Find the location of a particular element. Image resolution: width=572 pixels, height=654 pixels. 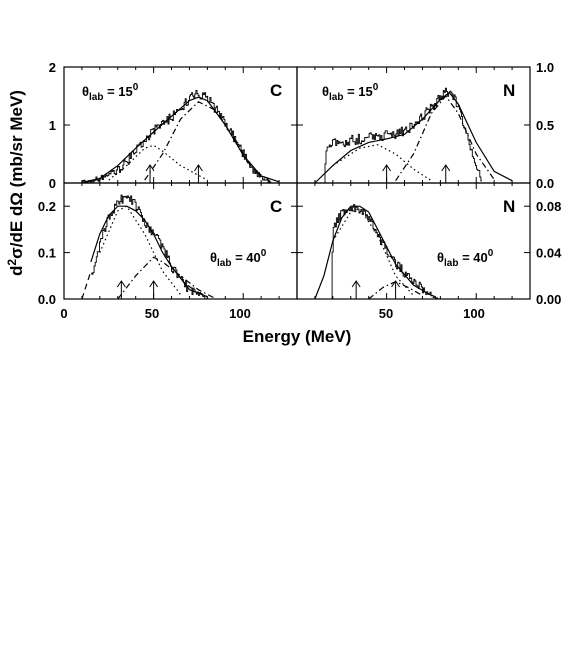

y-axis-title-d: d is located at coordinates (16, 271).